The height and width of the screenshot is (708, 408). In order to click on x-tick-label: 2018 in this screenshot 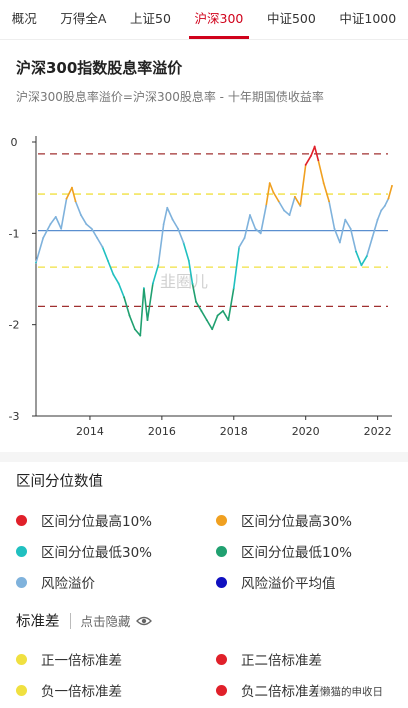, I will do `click(234, 431)`.